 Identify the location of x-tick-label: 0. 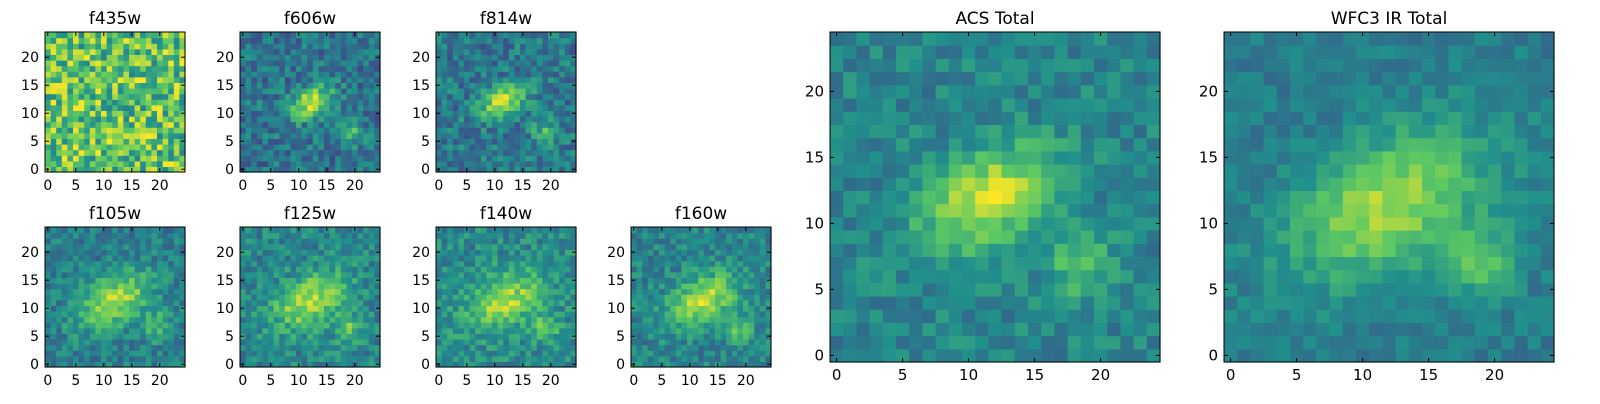
(438, 186).